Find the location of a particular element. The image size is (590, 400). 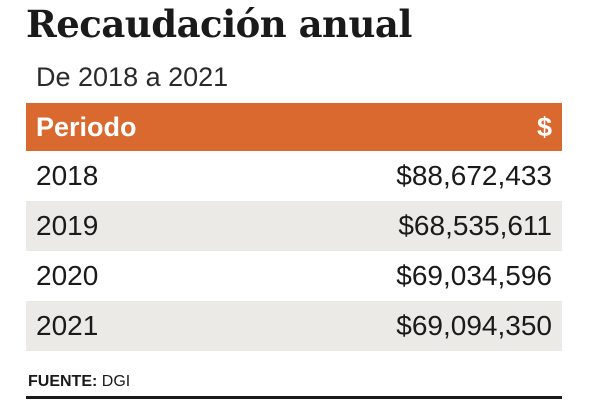

amount-cell: $68,535,611 is located at coordinates (475, 225).